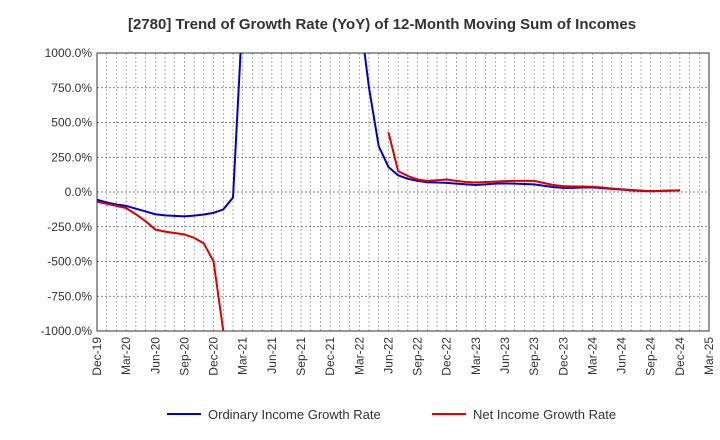 Image resolution: width=720 pixels, height=440 pixels. I want to click on x-tick-label: Sep-23, so click(534, 356).